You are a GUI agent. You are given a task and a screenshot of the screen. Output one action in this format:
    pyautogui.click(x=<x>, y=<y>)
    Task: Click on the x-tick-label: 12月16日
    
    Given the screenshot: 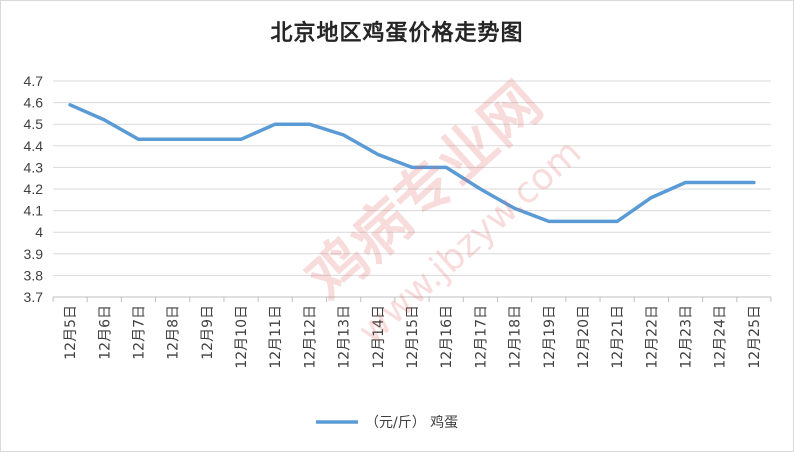 What is the action you would take?
    pyautogui.click(x=447, y=337)
    